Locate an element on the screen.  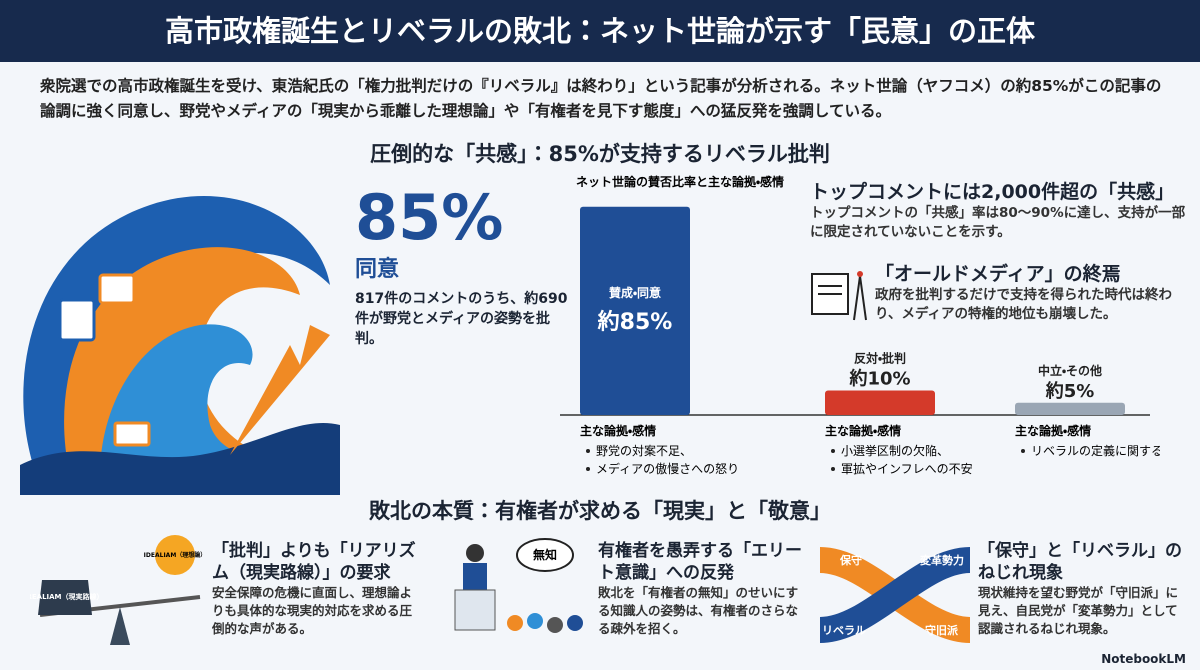
icon-label: 守旧派 is located at coordinates (942, 630).